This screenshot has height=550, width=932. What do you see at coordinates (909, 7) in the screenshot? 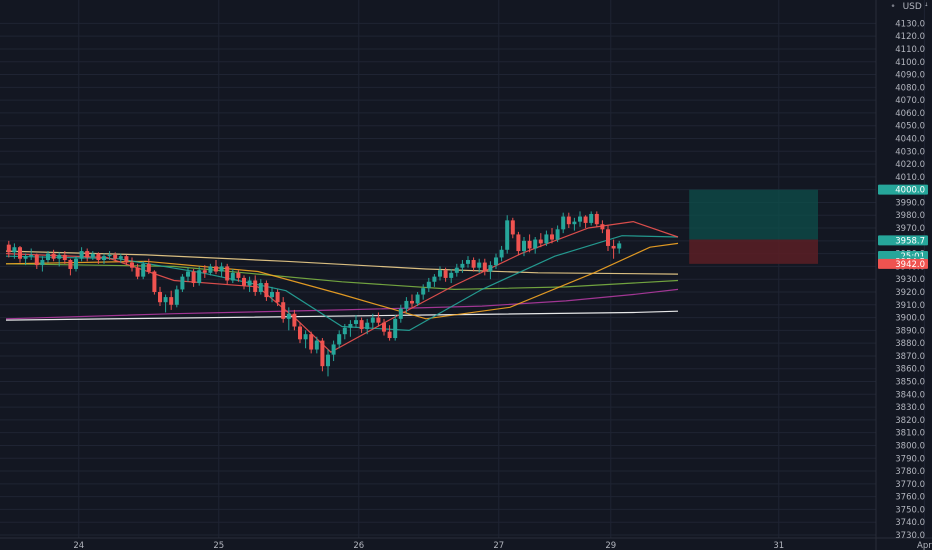
I see `currency-selector: • USD ꜜ` at bounding box center [909, 7].